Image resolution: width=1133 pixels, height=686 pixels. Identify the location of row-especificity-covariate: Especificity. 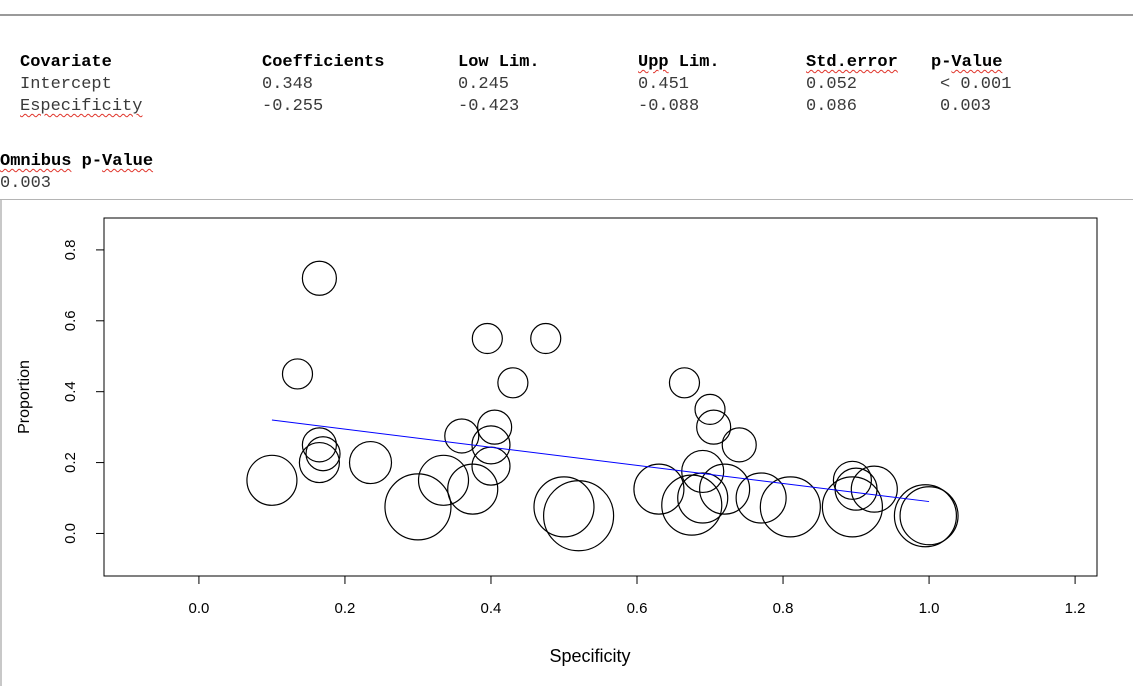
(81, 106).